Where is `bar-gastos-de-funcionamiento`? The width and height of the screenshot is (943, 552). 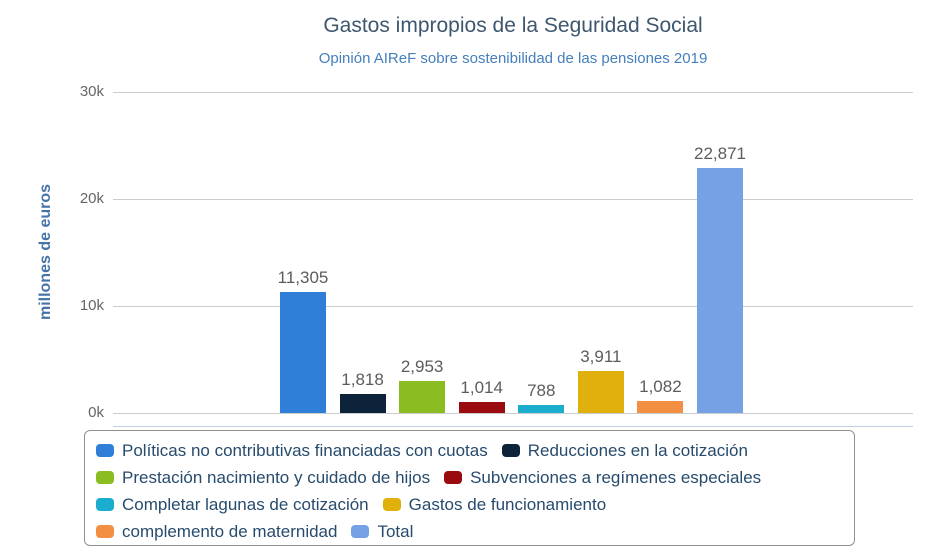
bar-gastos-de-funcionamiento is located at coordinates (600, 392).